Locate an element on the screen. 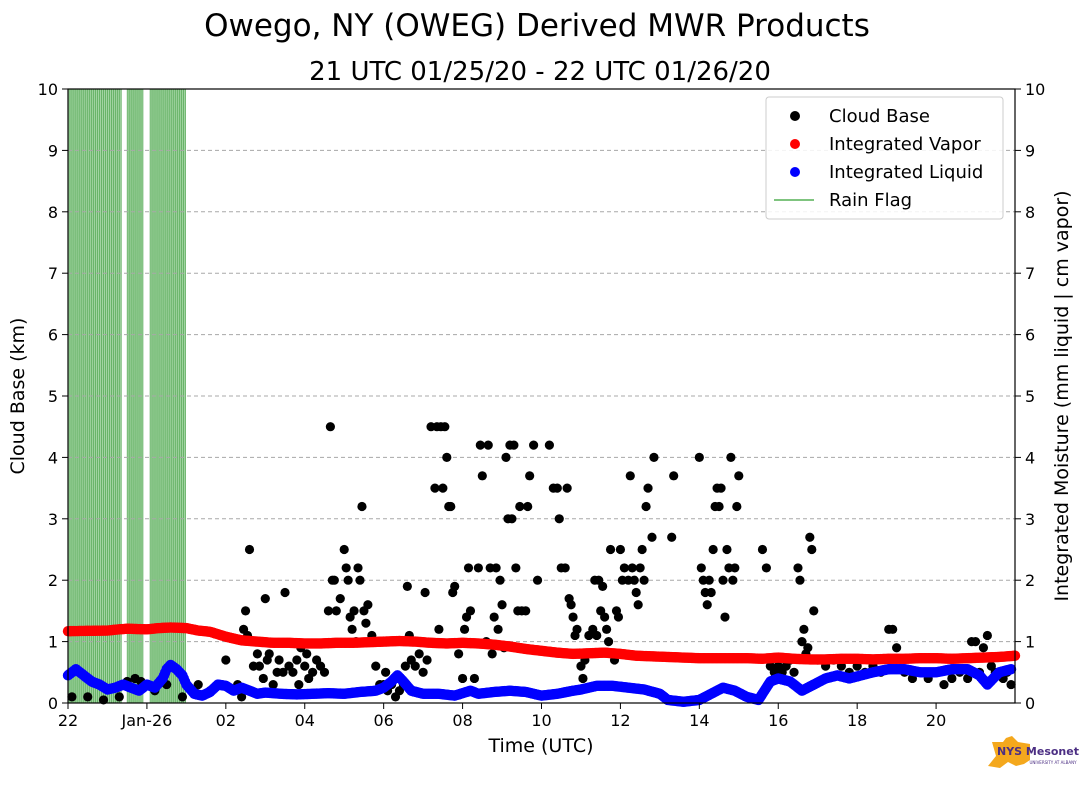 Image resolution: width=1089 pixels, height=804 pixels. y2-tick-label: 1 is located at coordinates (1030, 642).